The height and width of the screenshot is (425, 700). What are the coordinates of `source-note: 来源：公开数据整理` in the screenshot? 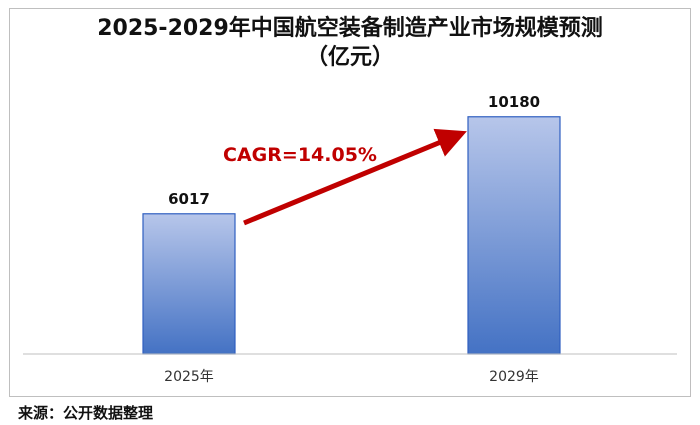 It's located at (86, 413).